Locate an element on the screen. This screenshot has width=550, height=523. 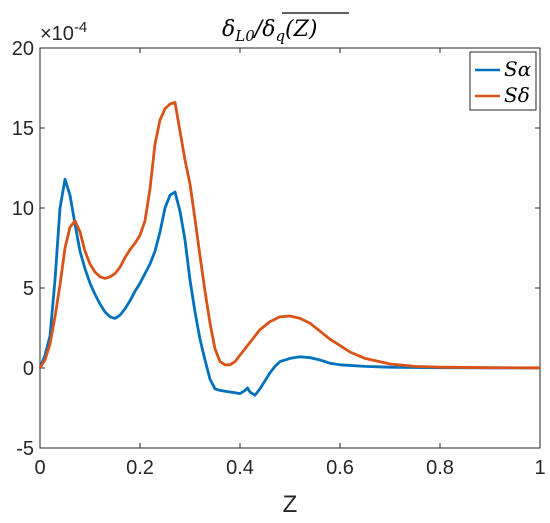
title-over-arg: (Z) is located at coordinates (301, 29).